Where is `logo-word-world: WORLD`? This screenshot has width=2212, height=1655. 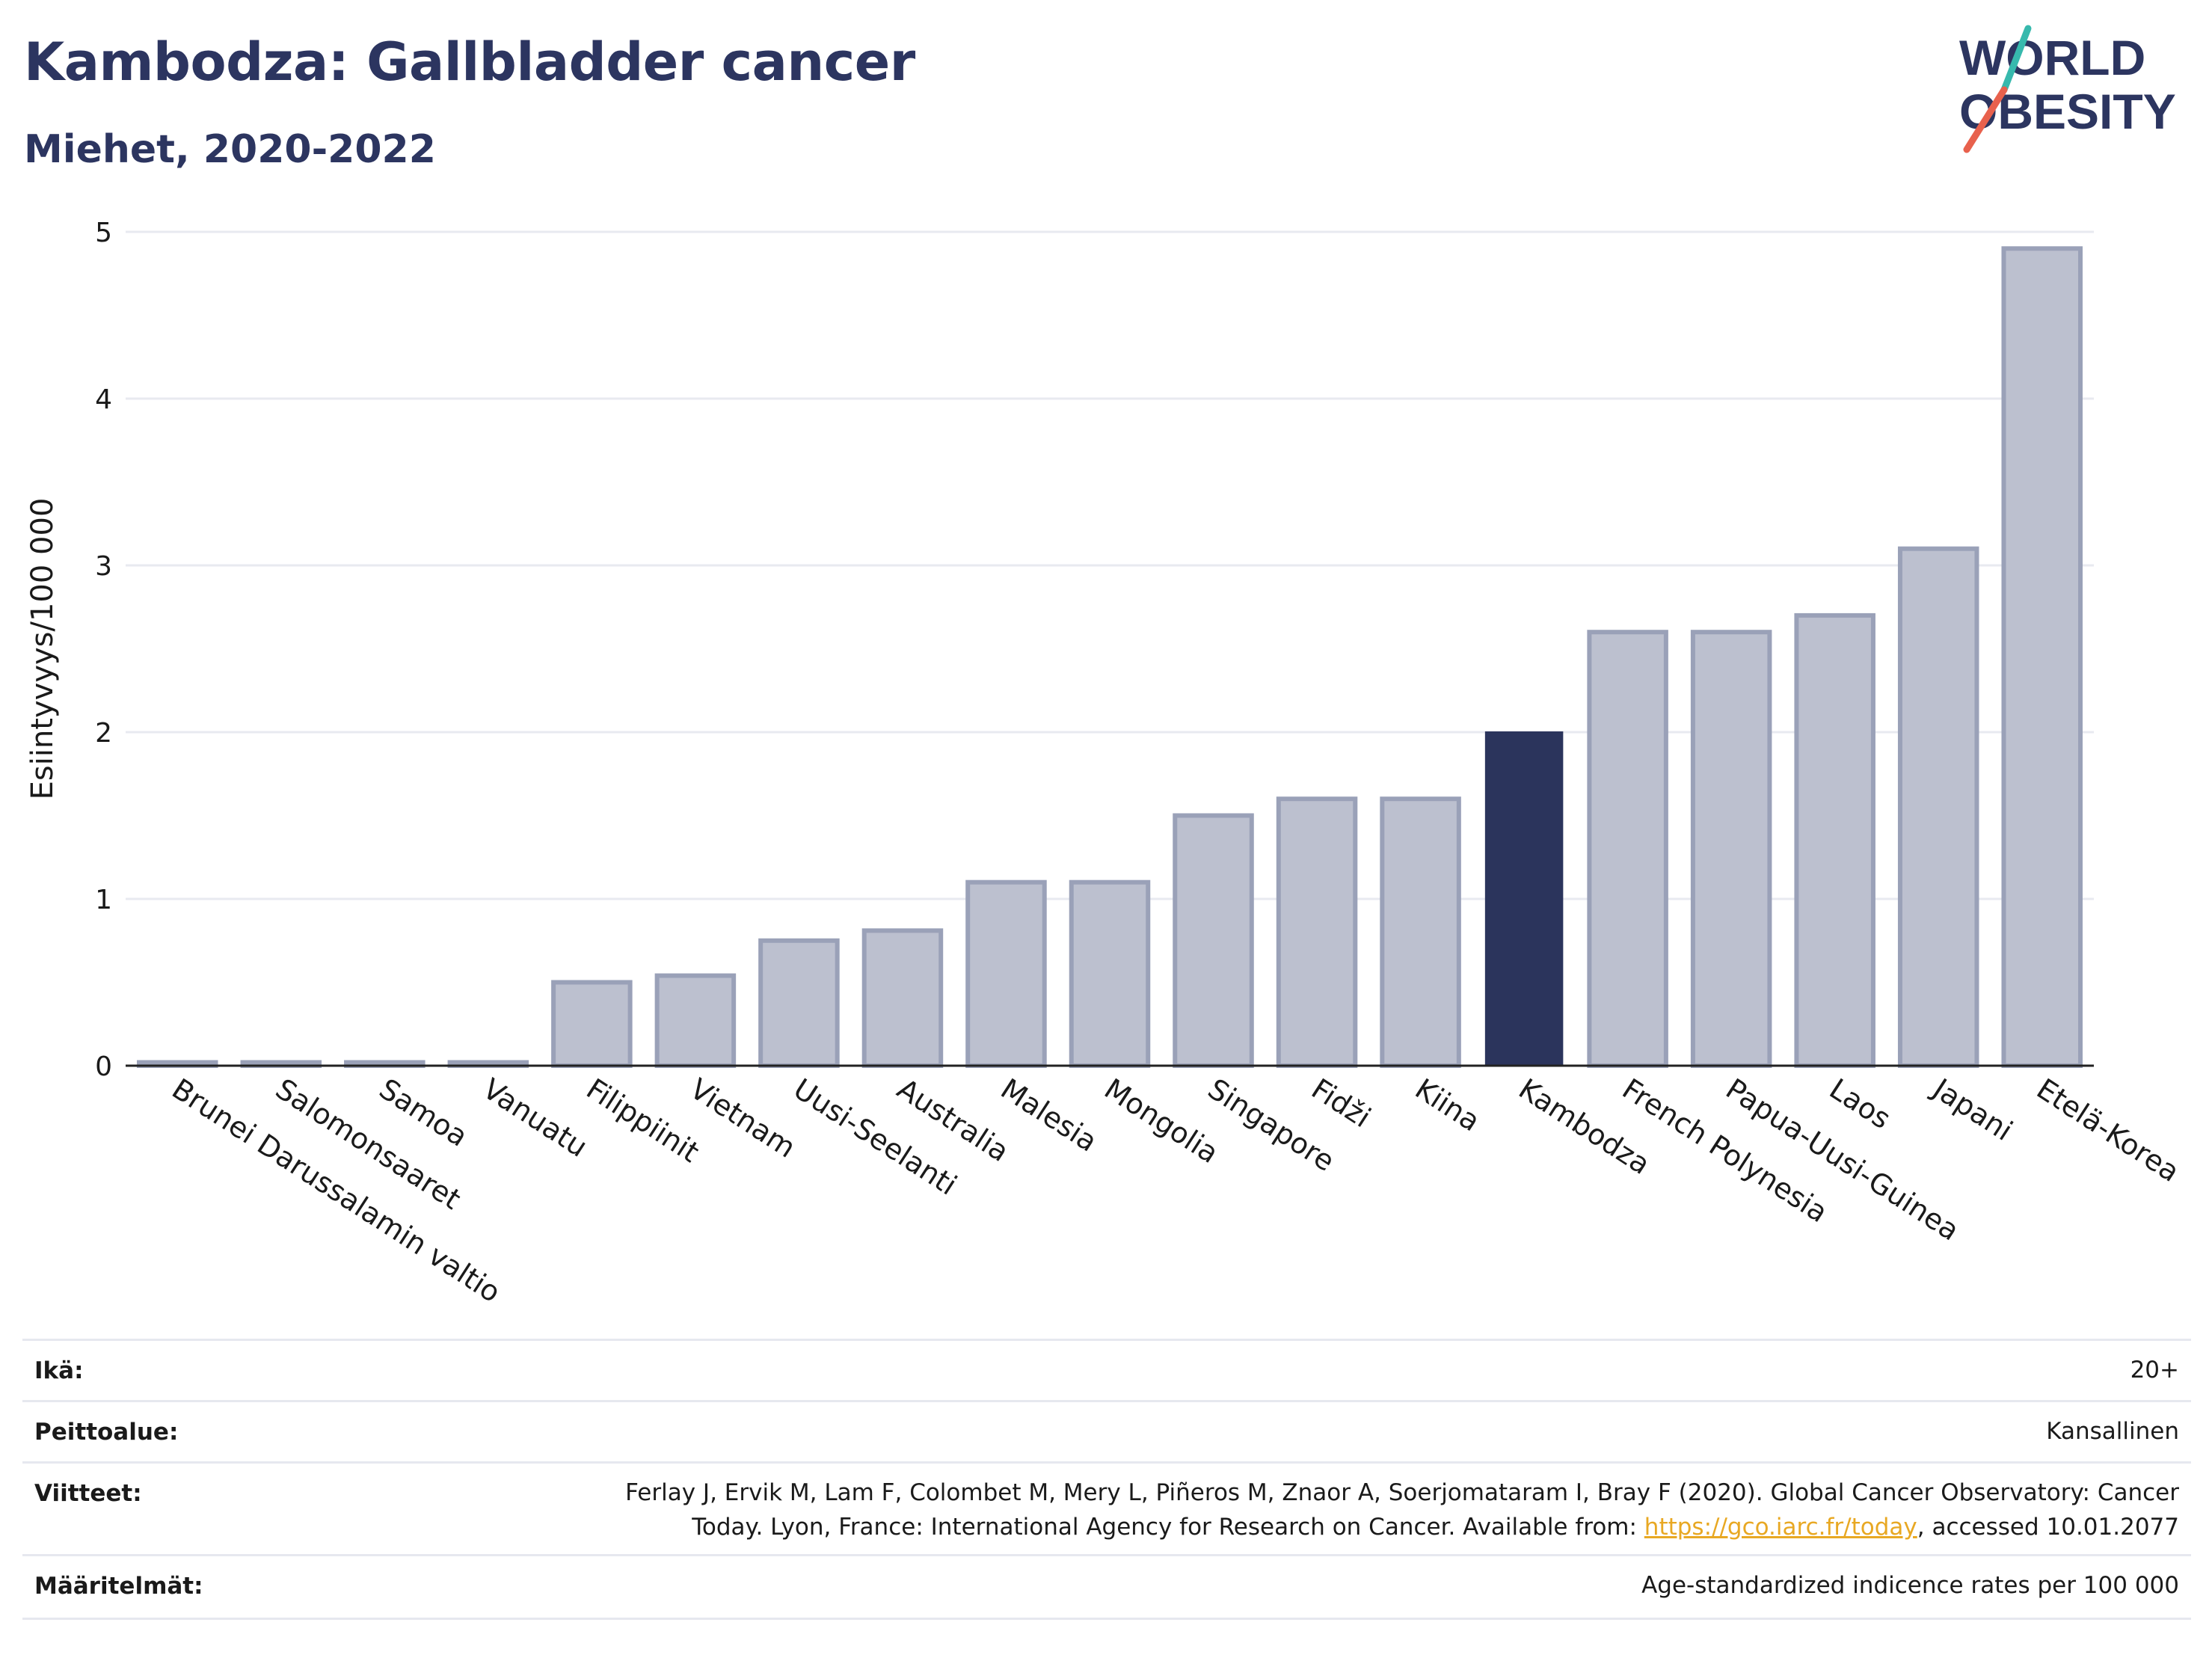 logo-word-world: WORLD is located at coordinates (2052, 57).